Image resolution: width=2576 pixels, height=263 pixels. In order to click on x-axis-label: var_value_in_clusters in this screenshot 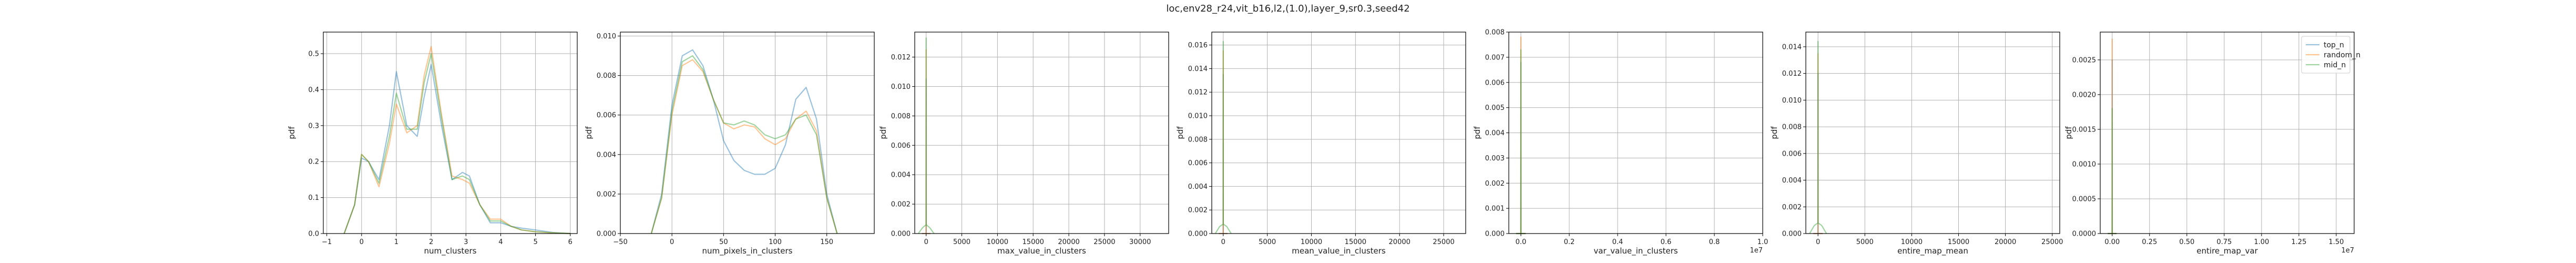, I will do `click(1635, 251)`.